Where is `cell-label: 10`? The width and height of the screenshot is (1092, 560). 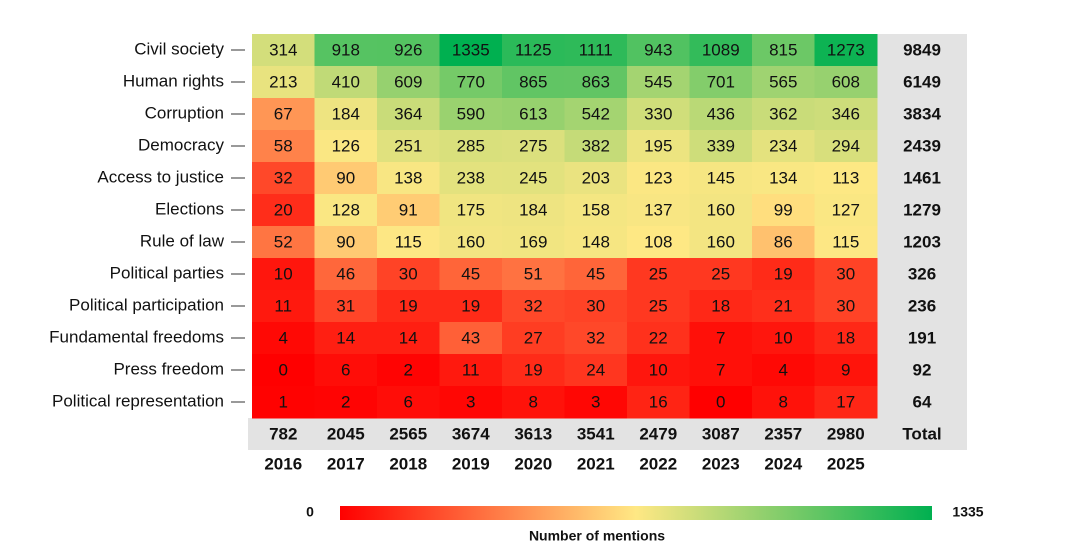 cell-label: 10 is located at coordinates (658, 369).